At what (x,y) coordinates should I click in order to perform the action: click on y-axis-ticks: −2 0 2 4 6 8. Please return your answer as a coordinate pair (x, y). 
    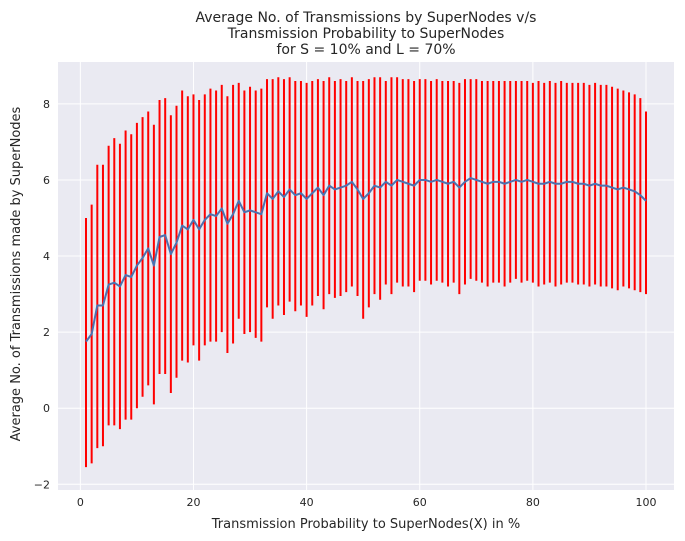
    Looking at the image, I should click on (42, 294).